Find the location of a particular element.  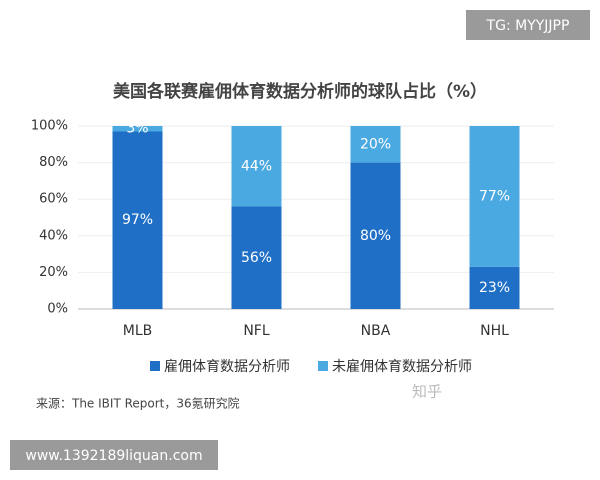

watermark: TG: MYYJJPP is located at coordinates (528, 26).